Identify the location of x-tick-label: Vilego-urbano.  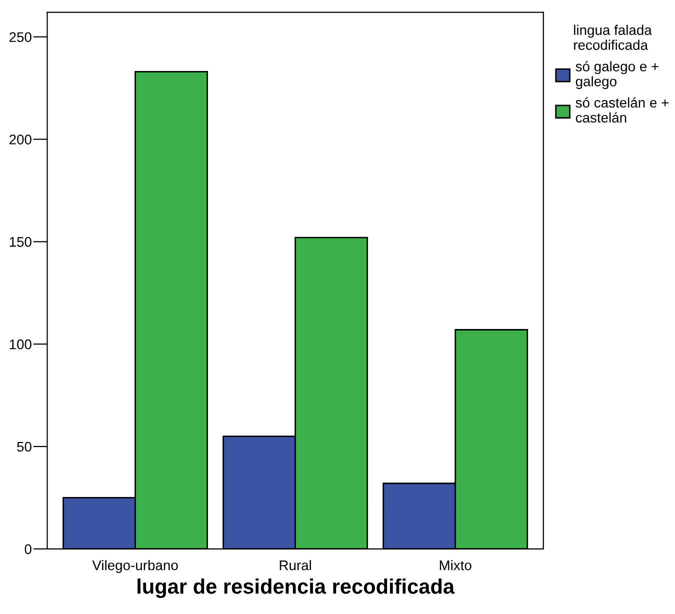
(135, 566).